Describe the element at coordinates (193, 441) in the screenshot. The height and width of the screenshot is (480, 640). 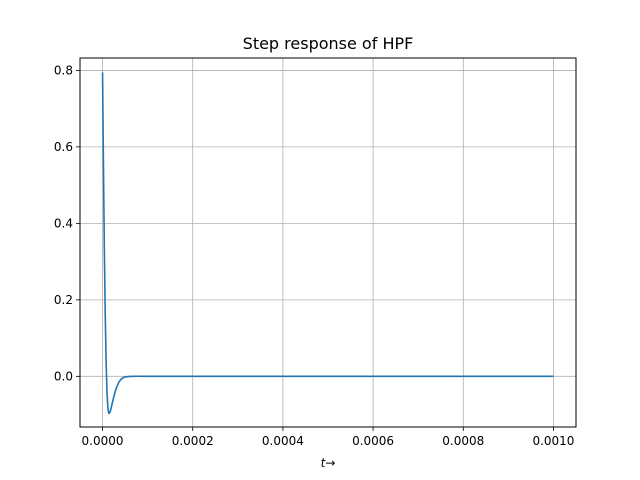
I see `x-tick-label: 0.0002` at that location.